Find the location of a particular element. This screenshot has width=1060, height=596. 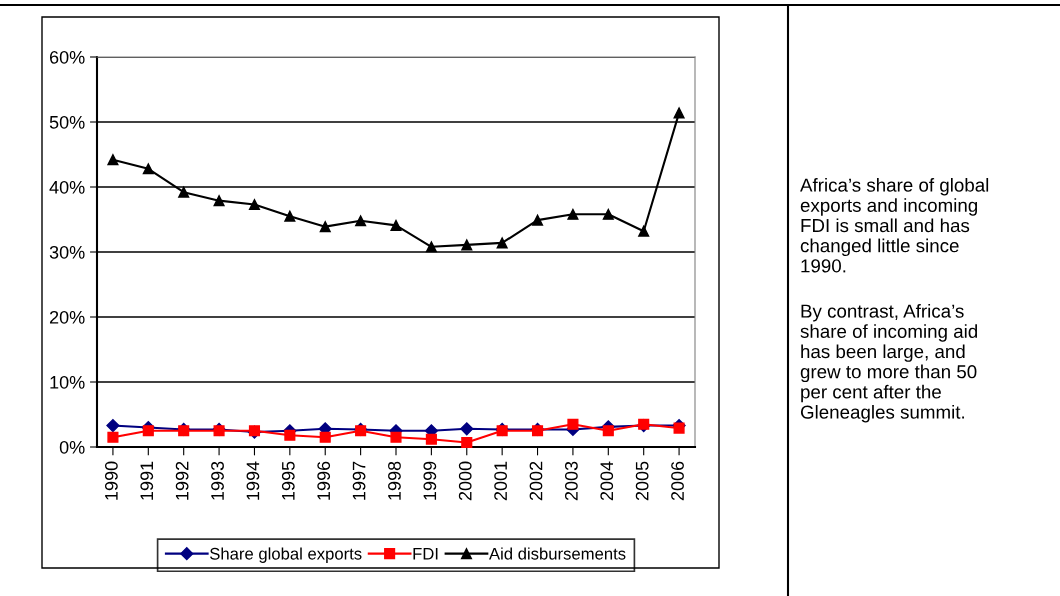

text: By contrast, Africa’s share of incoming aid has been large, and grew to more than 50 per cent after the Gleneagles summit. is located at coordinates (889, 363).